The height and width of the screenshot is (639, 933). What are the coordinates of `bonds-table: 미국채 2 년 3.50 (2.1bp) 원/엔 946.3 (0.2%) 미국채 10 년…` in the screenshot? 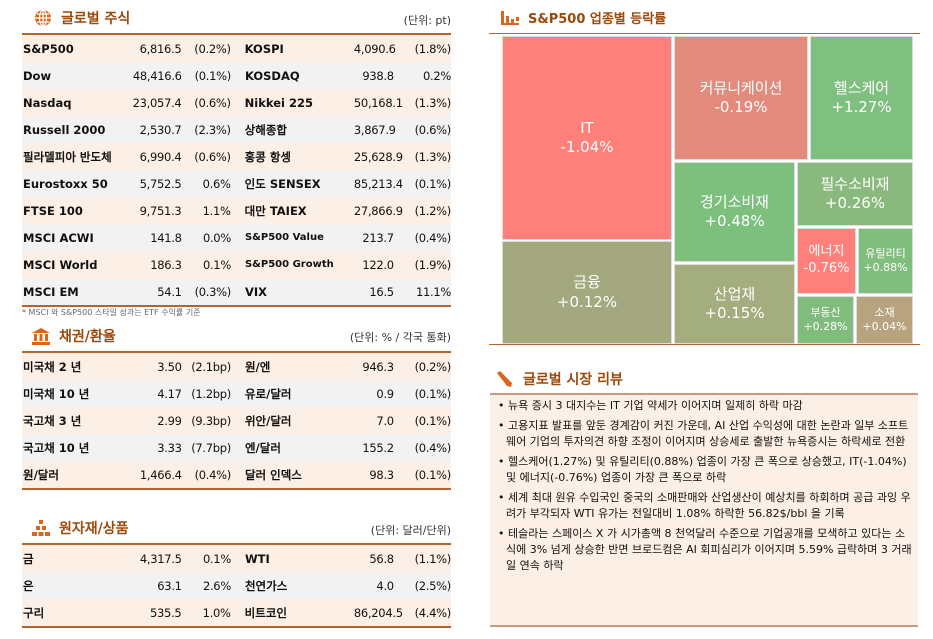 It's located at (236, 420).